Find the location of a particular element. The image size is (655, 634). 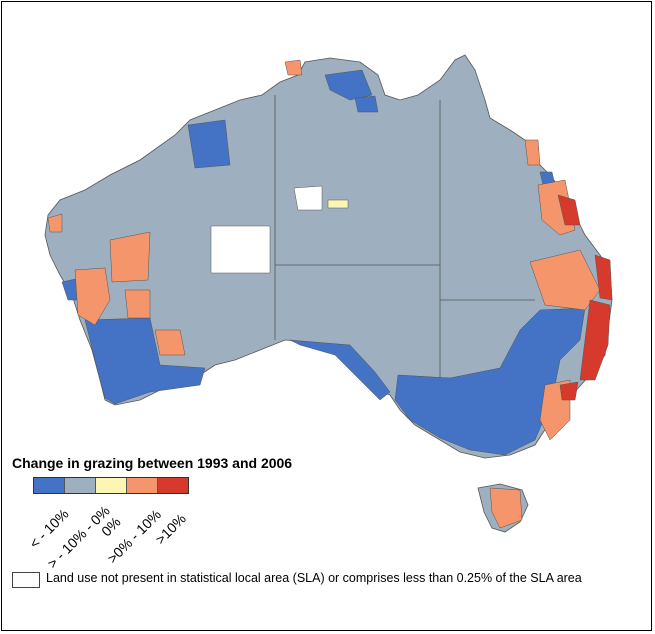

swatch-decline-strong is located at coordinates (49, 485).